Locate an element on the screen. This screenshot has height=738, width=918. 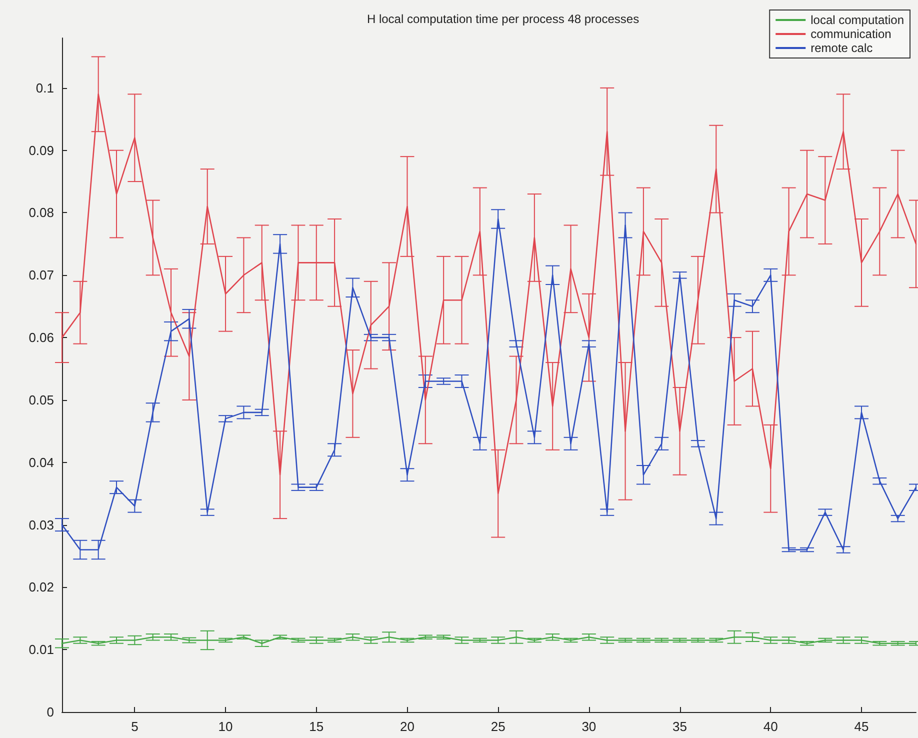
y-tick-label: 0.04 is located at coordinates (41, 462).